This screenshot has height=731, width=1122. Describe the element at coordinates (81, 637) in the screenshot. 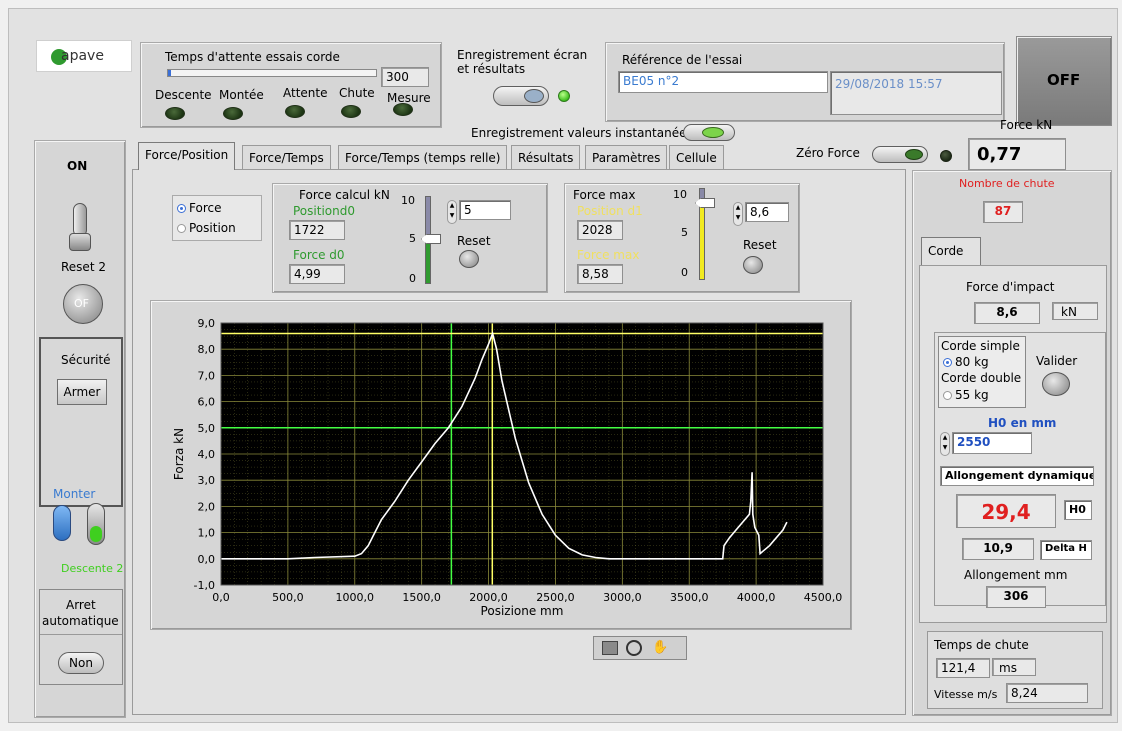

I see `auto-stop-box: Arret automatique Non` at that location.